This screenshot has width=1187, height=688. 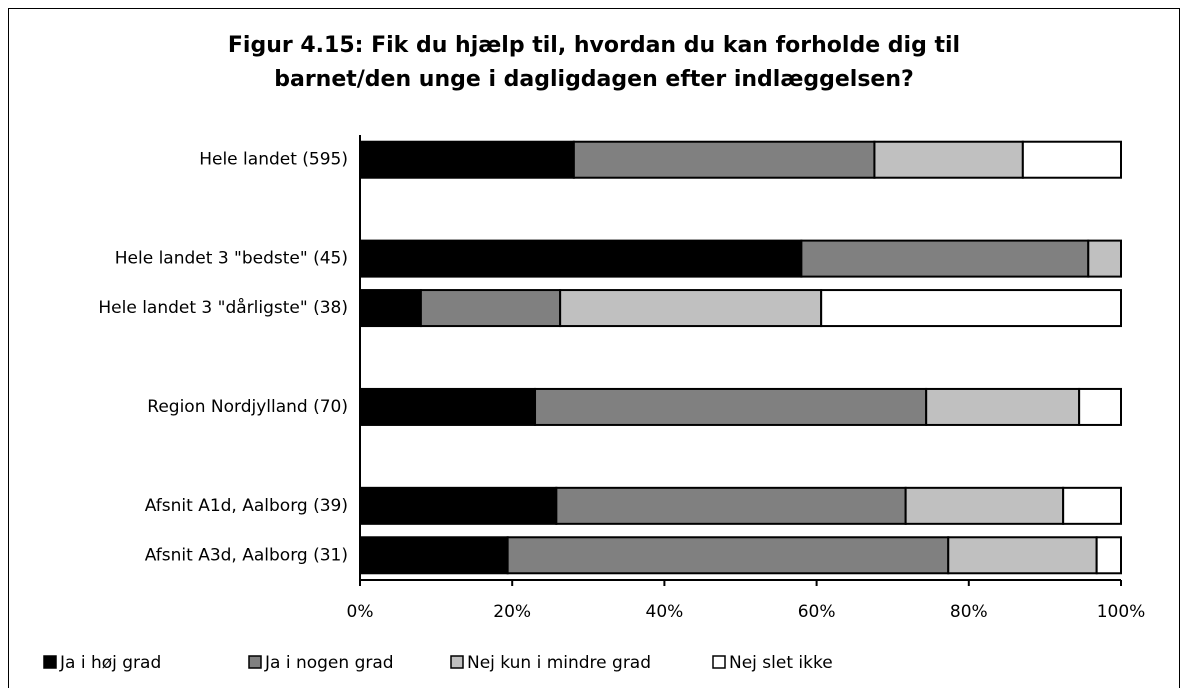 What do you see at coordinates (246, 555) in the screenshot?
I see `y-tick-label: Afsnit A3d, Aalborg (31)` at bounding box center [246, 555].